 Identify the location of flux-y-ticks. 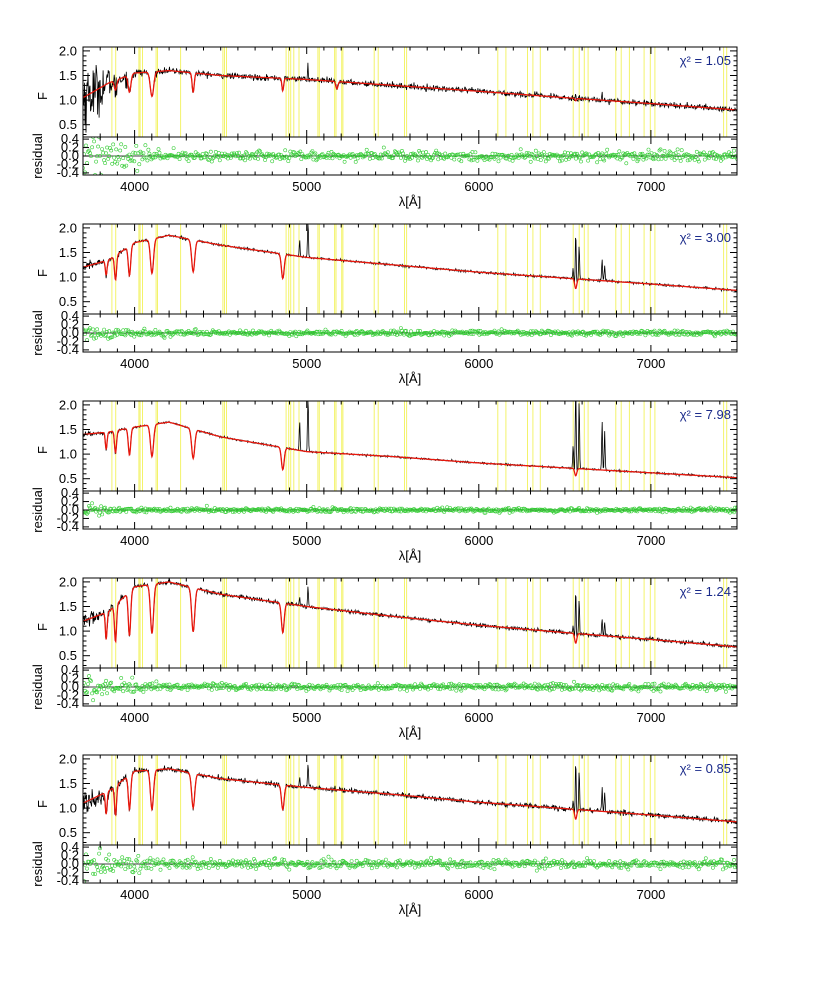
(410, 92).